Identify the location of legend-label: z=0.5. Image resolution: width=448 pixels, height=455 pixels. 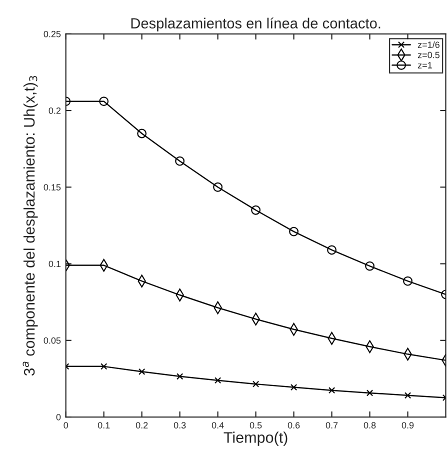
(429, 55).